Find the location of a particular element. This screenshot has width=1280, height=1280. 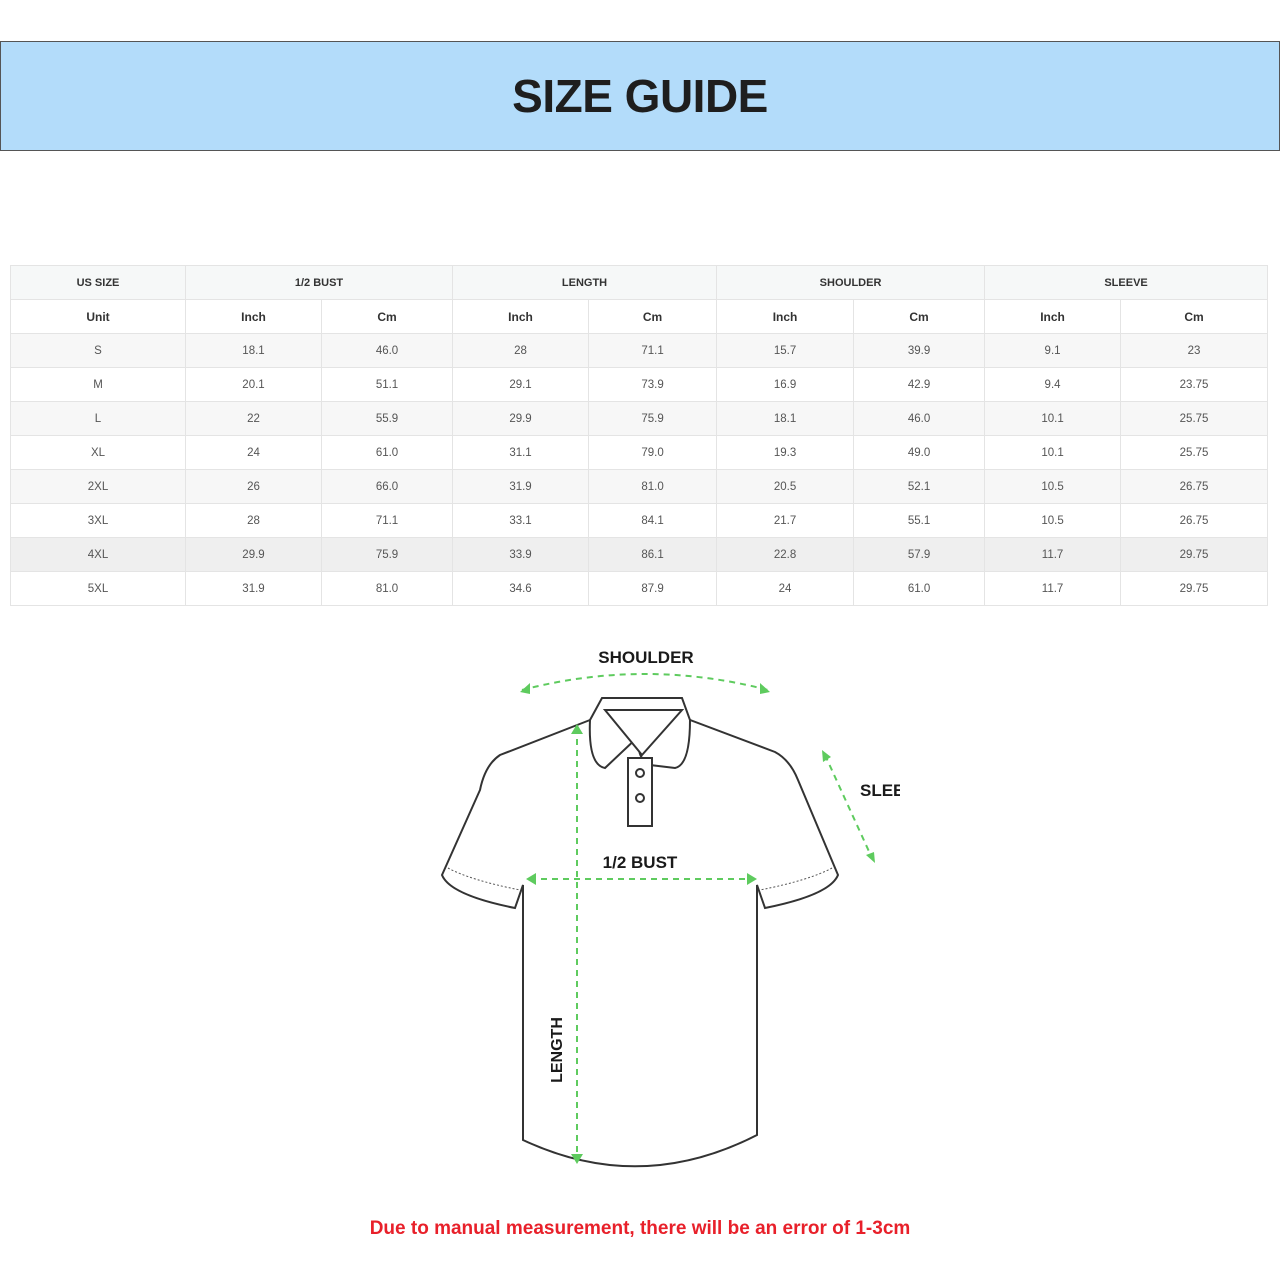

value-cell: 49.0 is located at coordinates (919, 452).